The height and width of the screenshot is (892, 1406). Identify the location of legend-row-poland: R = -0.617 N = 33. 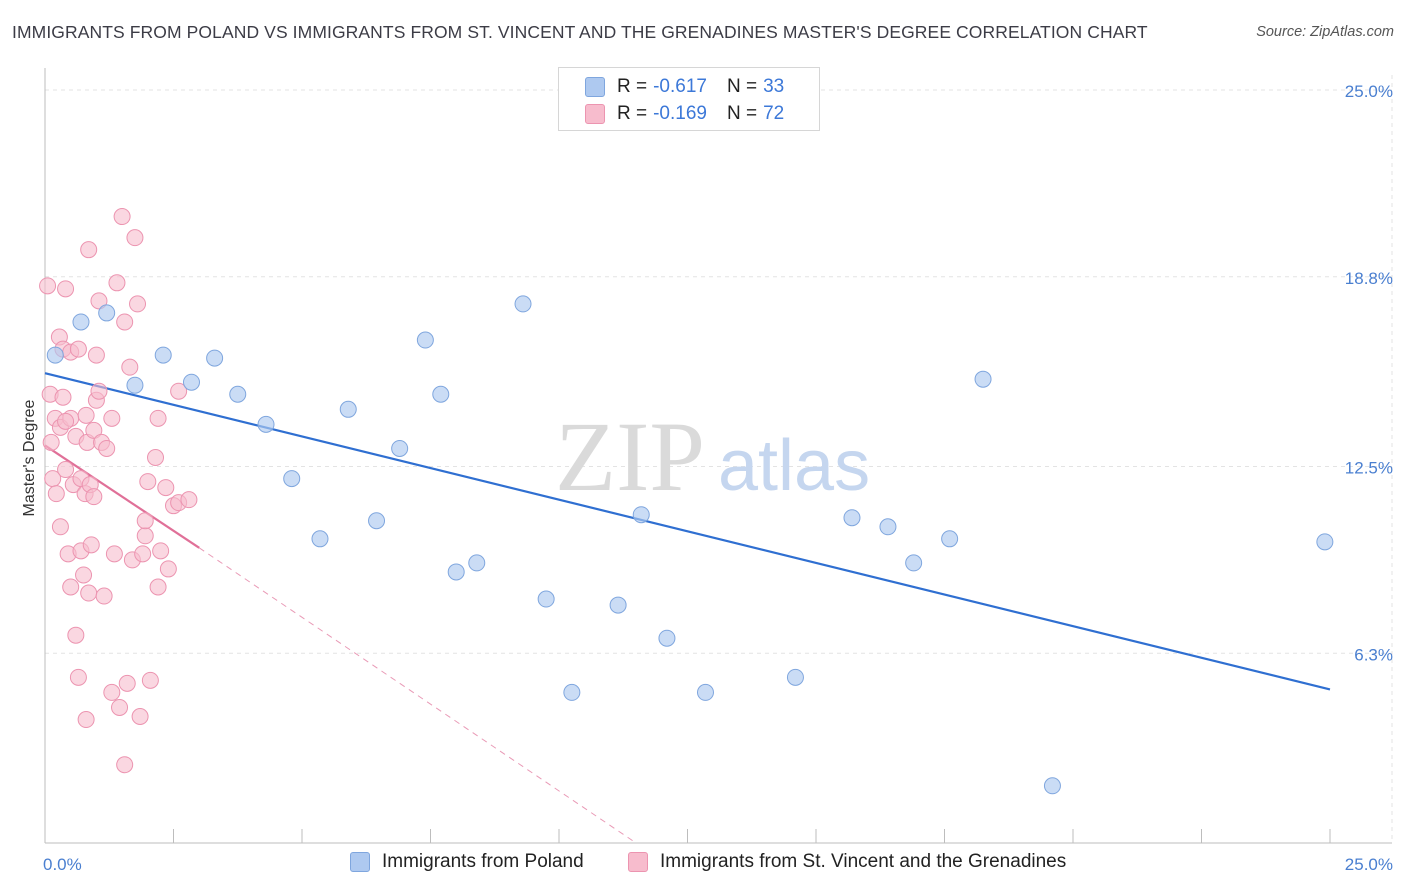
(684, 87).